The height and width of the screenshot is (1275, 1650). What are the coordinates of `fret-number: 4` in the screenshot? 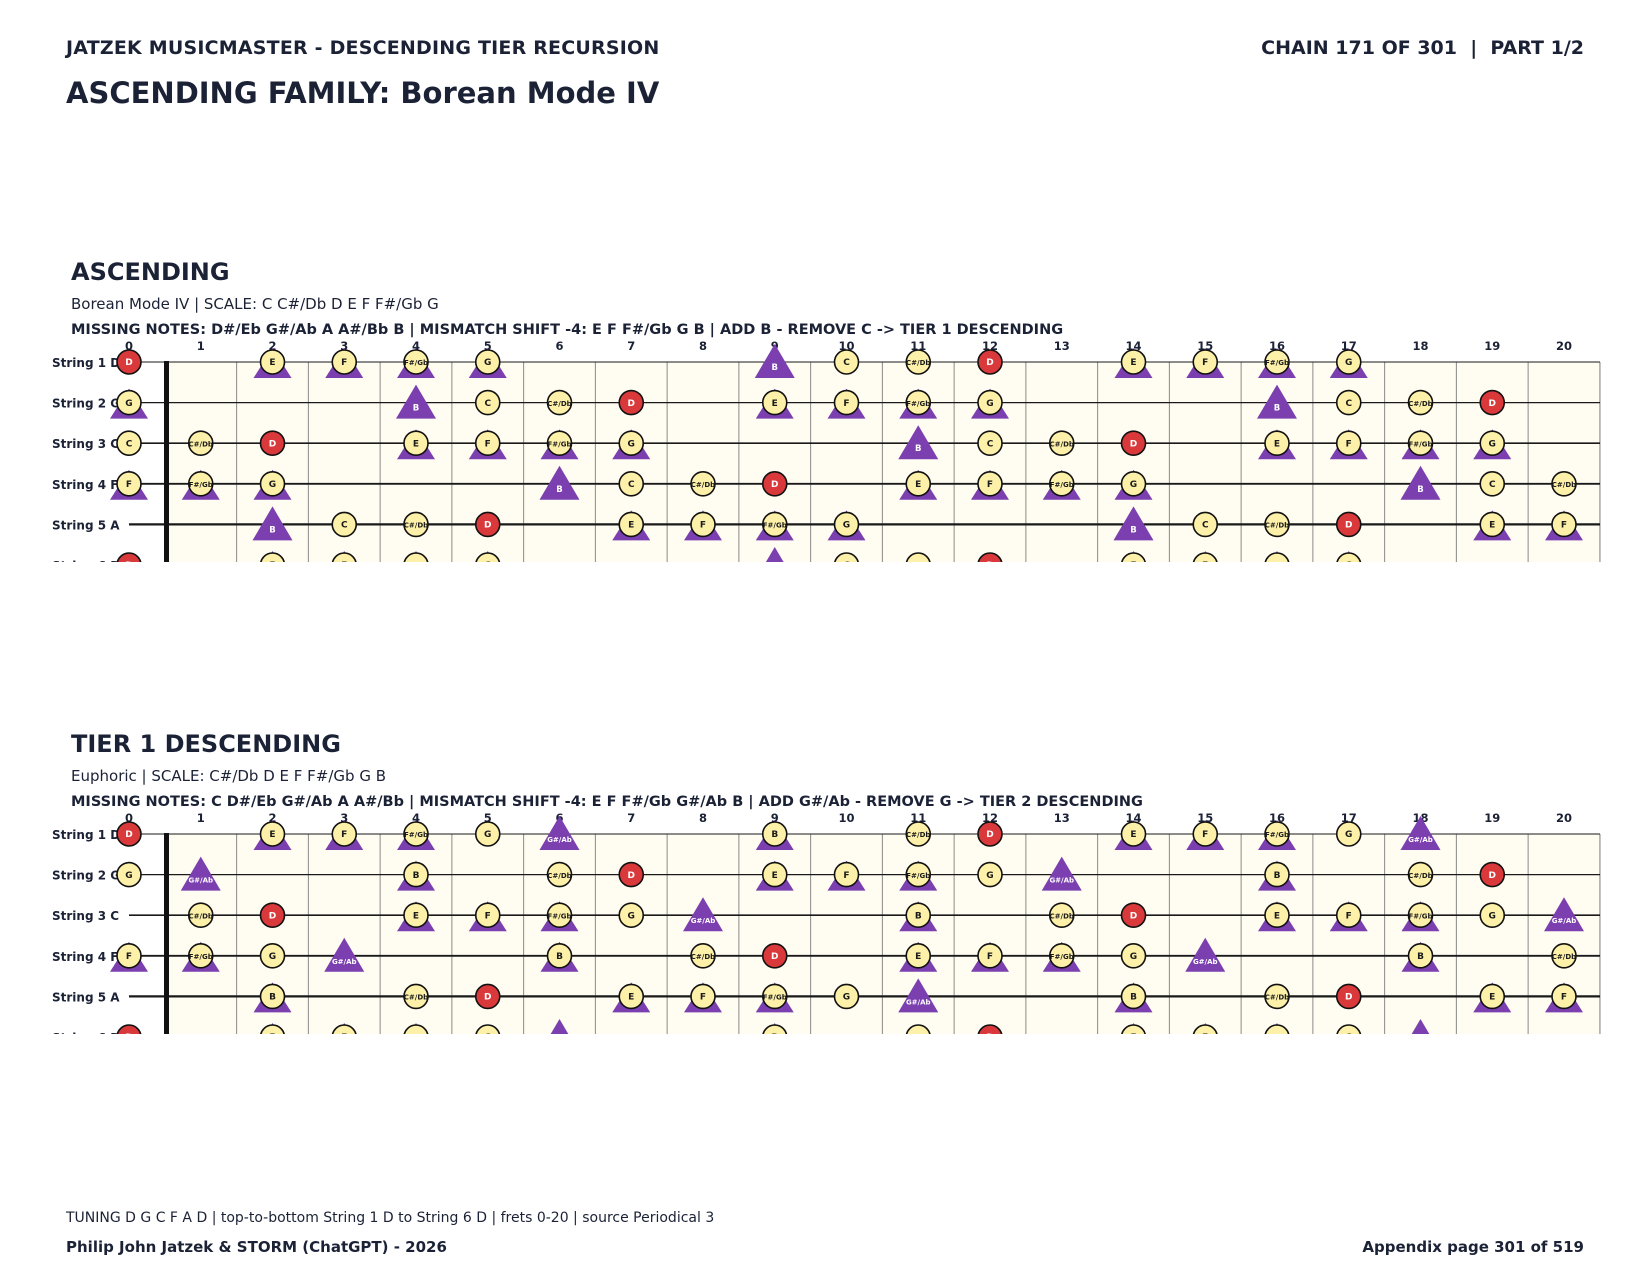 It's located at (416, 818).